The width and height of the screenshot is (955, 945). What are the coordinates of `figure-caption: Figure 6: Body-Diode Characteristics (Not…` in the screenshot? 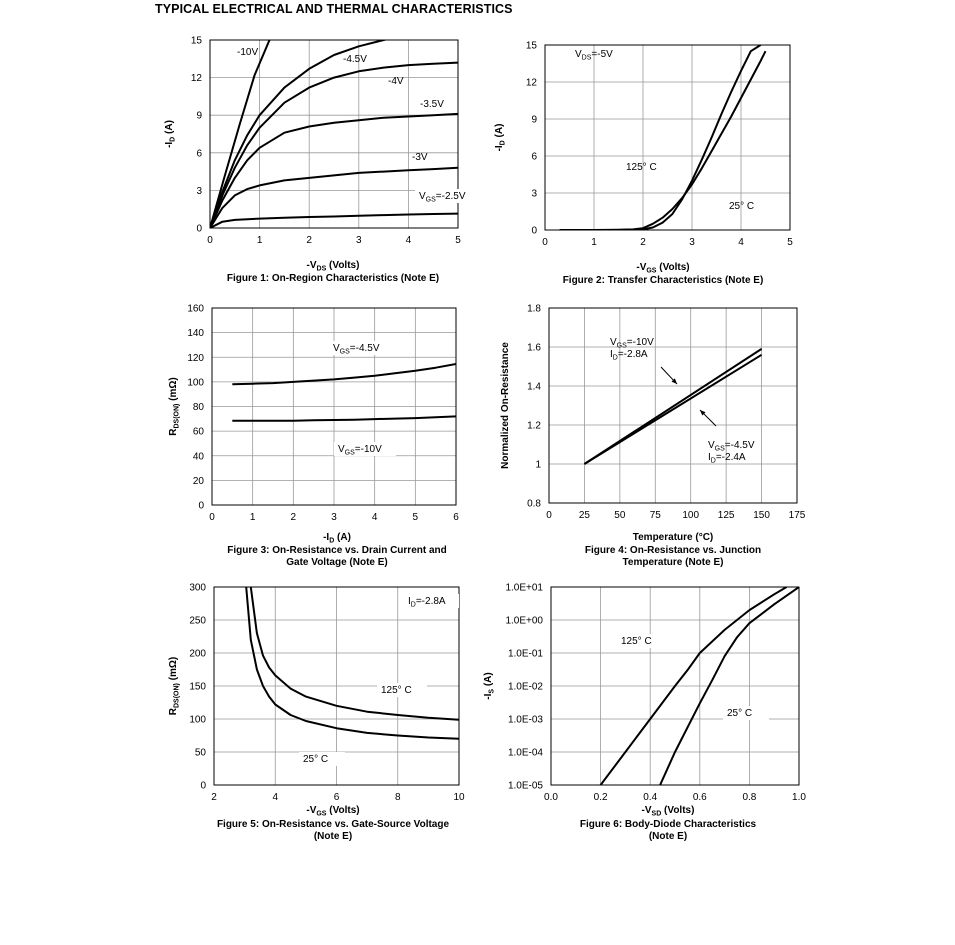 It's located at (668, 831).